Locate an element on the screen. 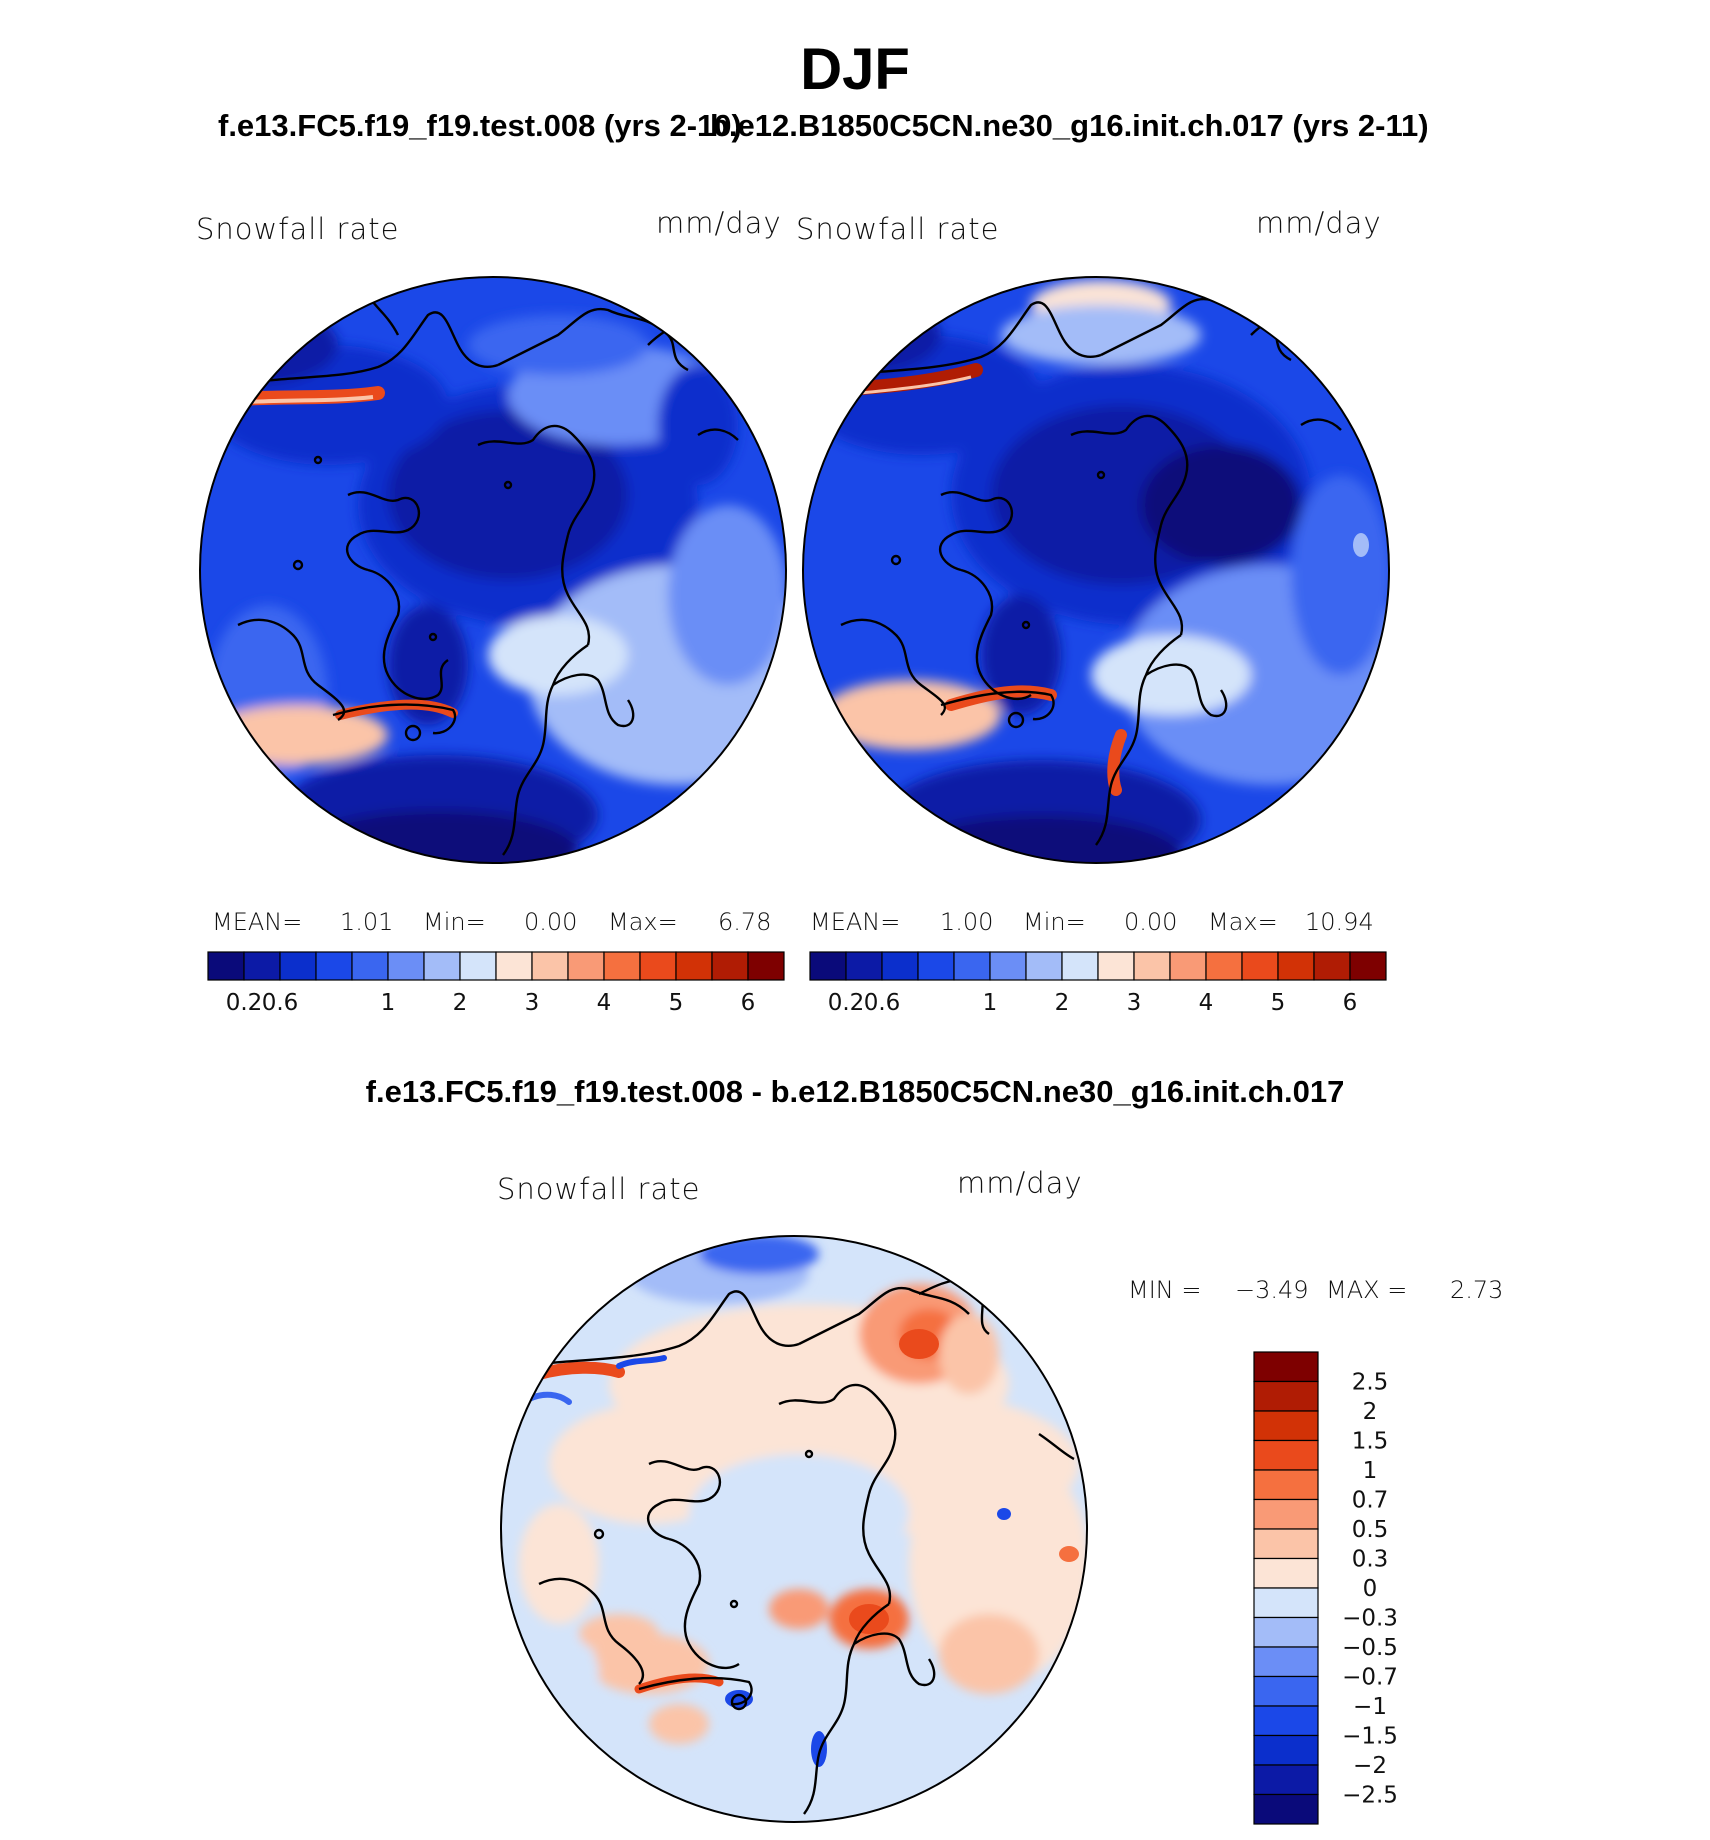  colorbar-b-tick-label: 0.2 is located at coordinates (846, 1003).